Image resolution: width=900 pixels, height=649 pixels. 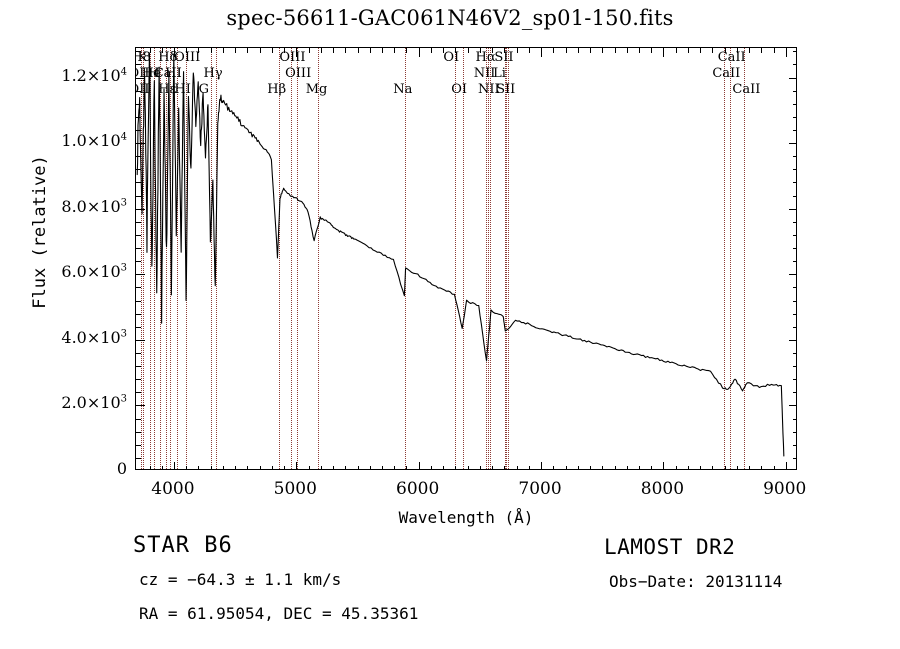 What do you see at coordinates (295, 489) in the screenshot?
I see `x-tick-label: 5000` at bounding box center [295, 489].